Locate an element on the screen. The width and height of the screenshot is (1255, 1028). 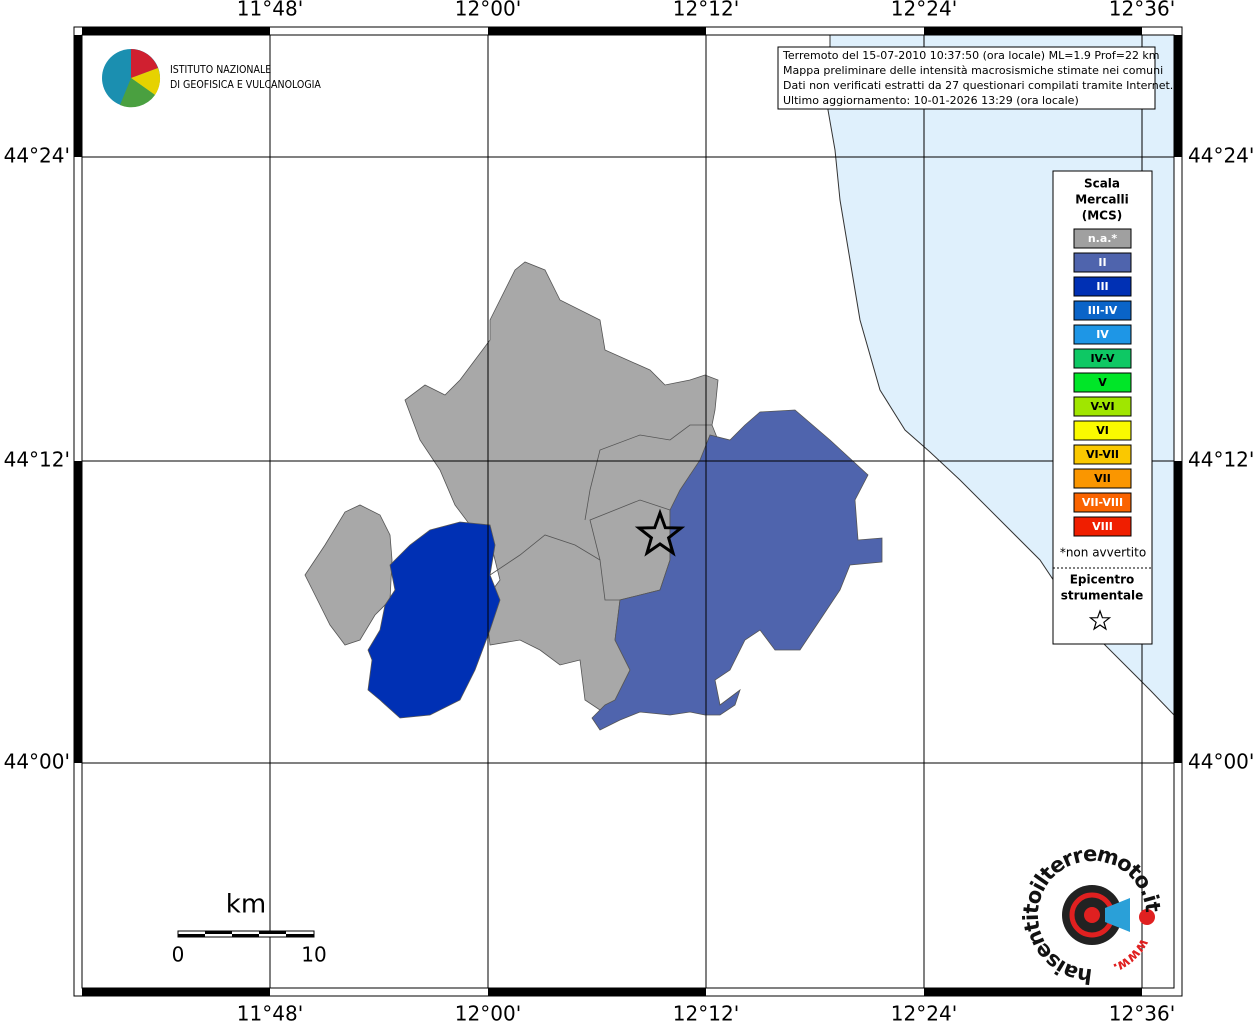
legend-label: IV is located at coordinates (1102, 334).